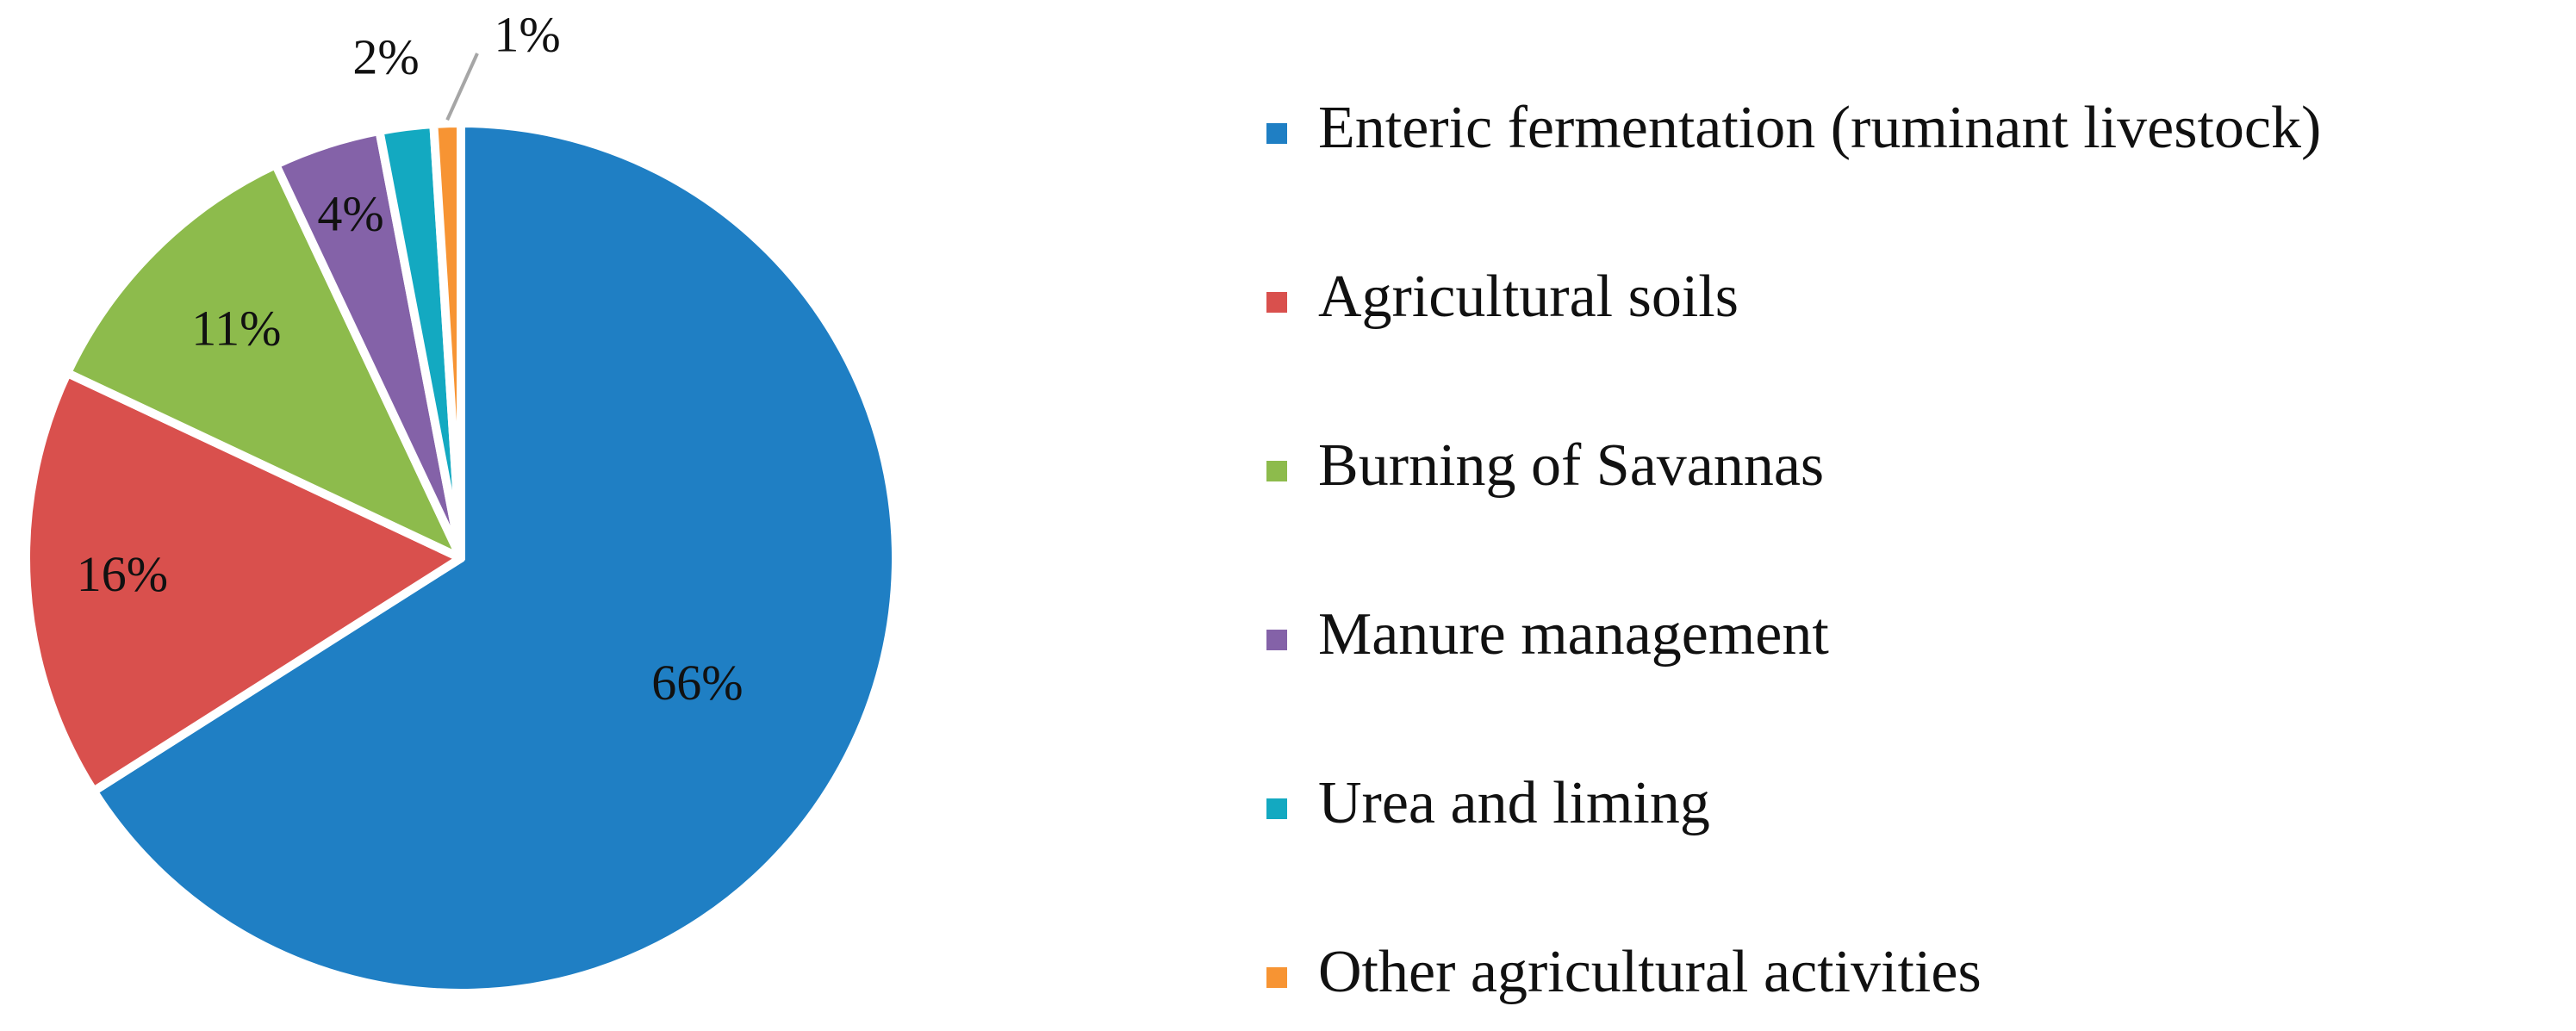 This screenshot has height=1031, width=2576. Describe the element at coordinates (1571, 465) in the screenshot. I see `legend-label-burning-of-savannas: Burning of Savannas` at that location.